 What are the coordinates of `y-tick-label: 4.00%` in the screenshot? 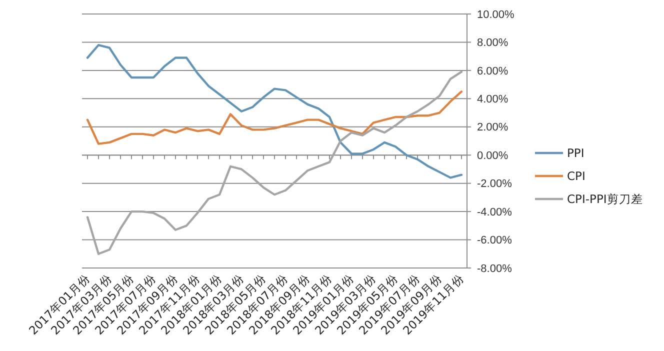 It's located at (492, 100).